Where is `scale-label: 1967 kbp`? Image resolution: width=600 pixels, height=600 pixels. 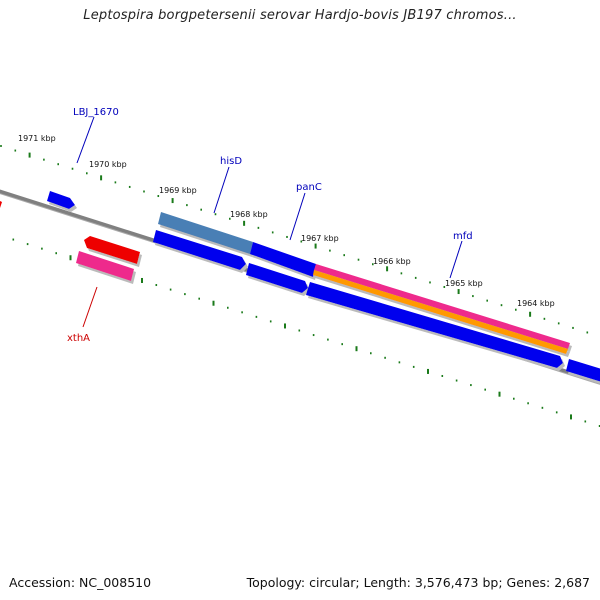 scale-label: 1967 kbp is located at coordinates (320, 238).